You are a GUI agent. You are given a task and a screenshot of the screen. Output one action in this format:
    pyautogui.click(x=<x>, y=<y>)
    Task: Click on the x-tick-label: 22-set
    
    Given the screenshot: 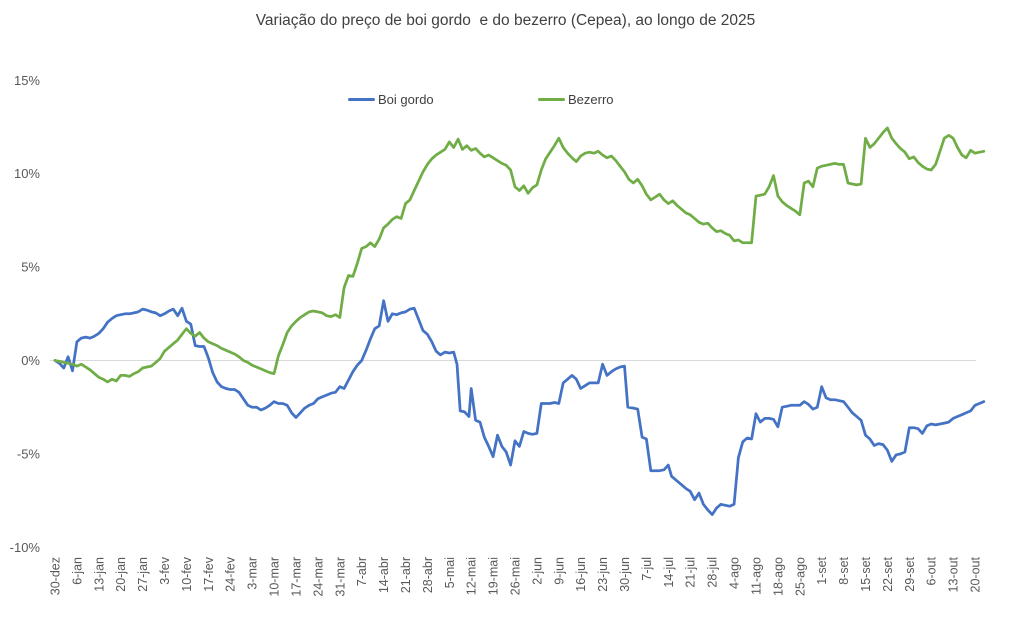 What is the action you would take?
    pyautogui.click(x=888, y=573)
    